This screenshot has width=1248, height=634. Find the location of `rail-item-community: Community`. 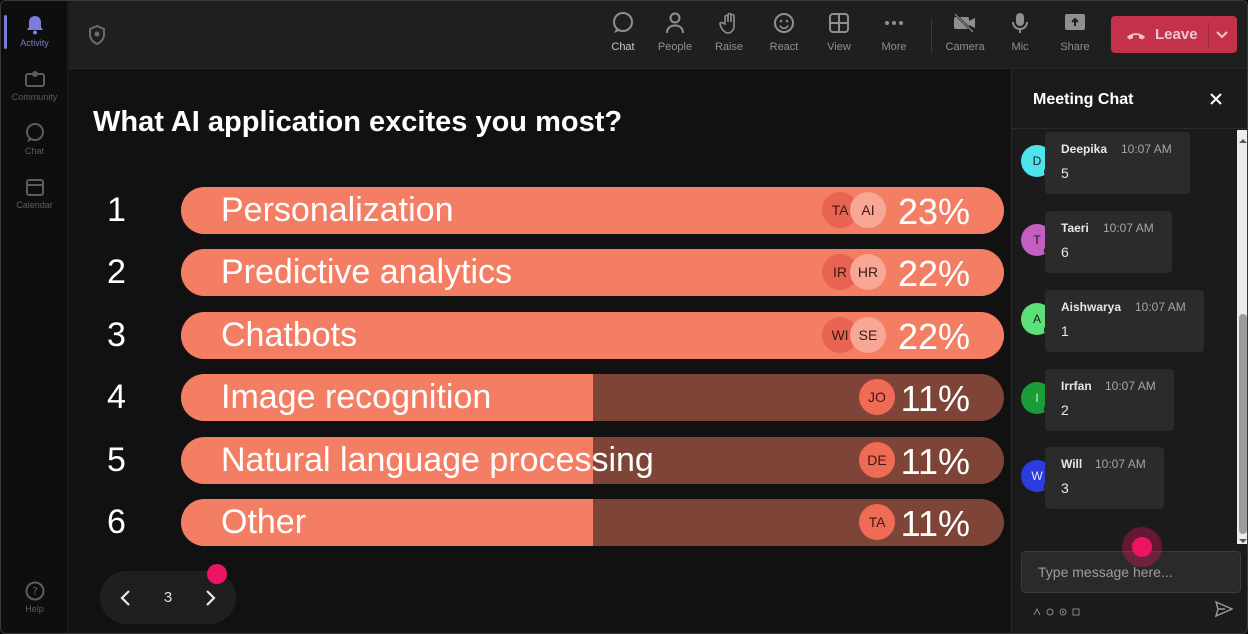

rail-item-community: Community is located at coordinates (34, 86).